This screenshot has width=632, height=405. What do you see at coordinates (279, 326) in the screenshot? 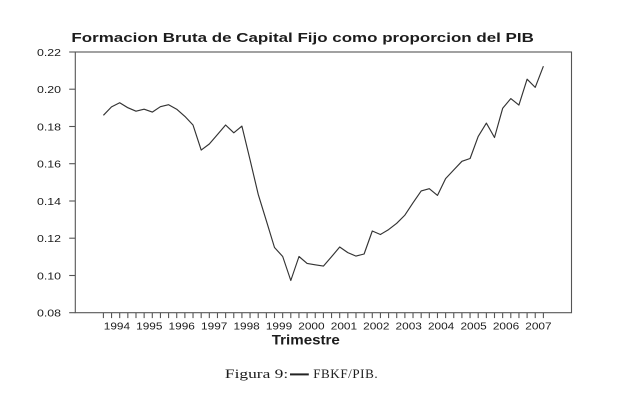
I see `svg-text: 1999` at bounding box center [279, 326].